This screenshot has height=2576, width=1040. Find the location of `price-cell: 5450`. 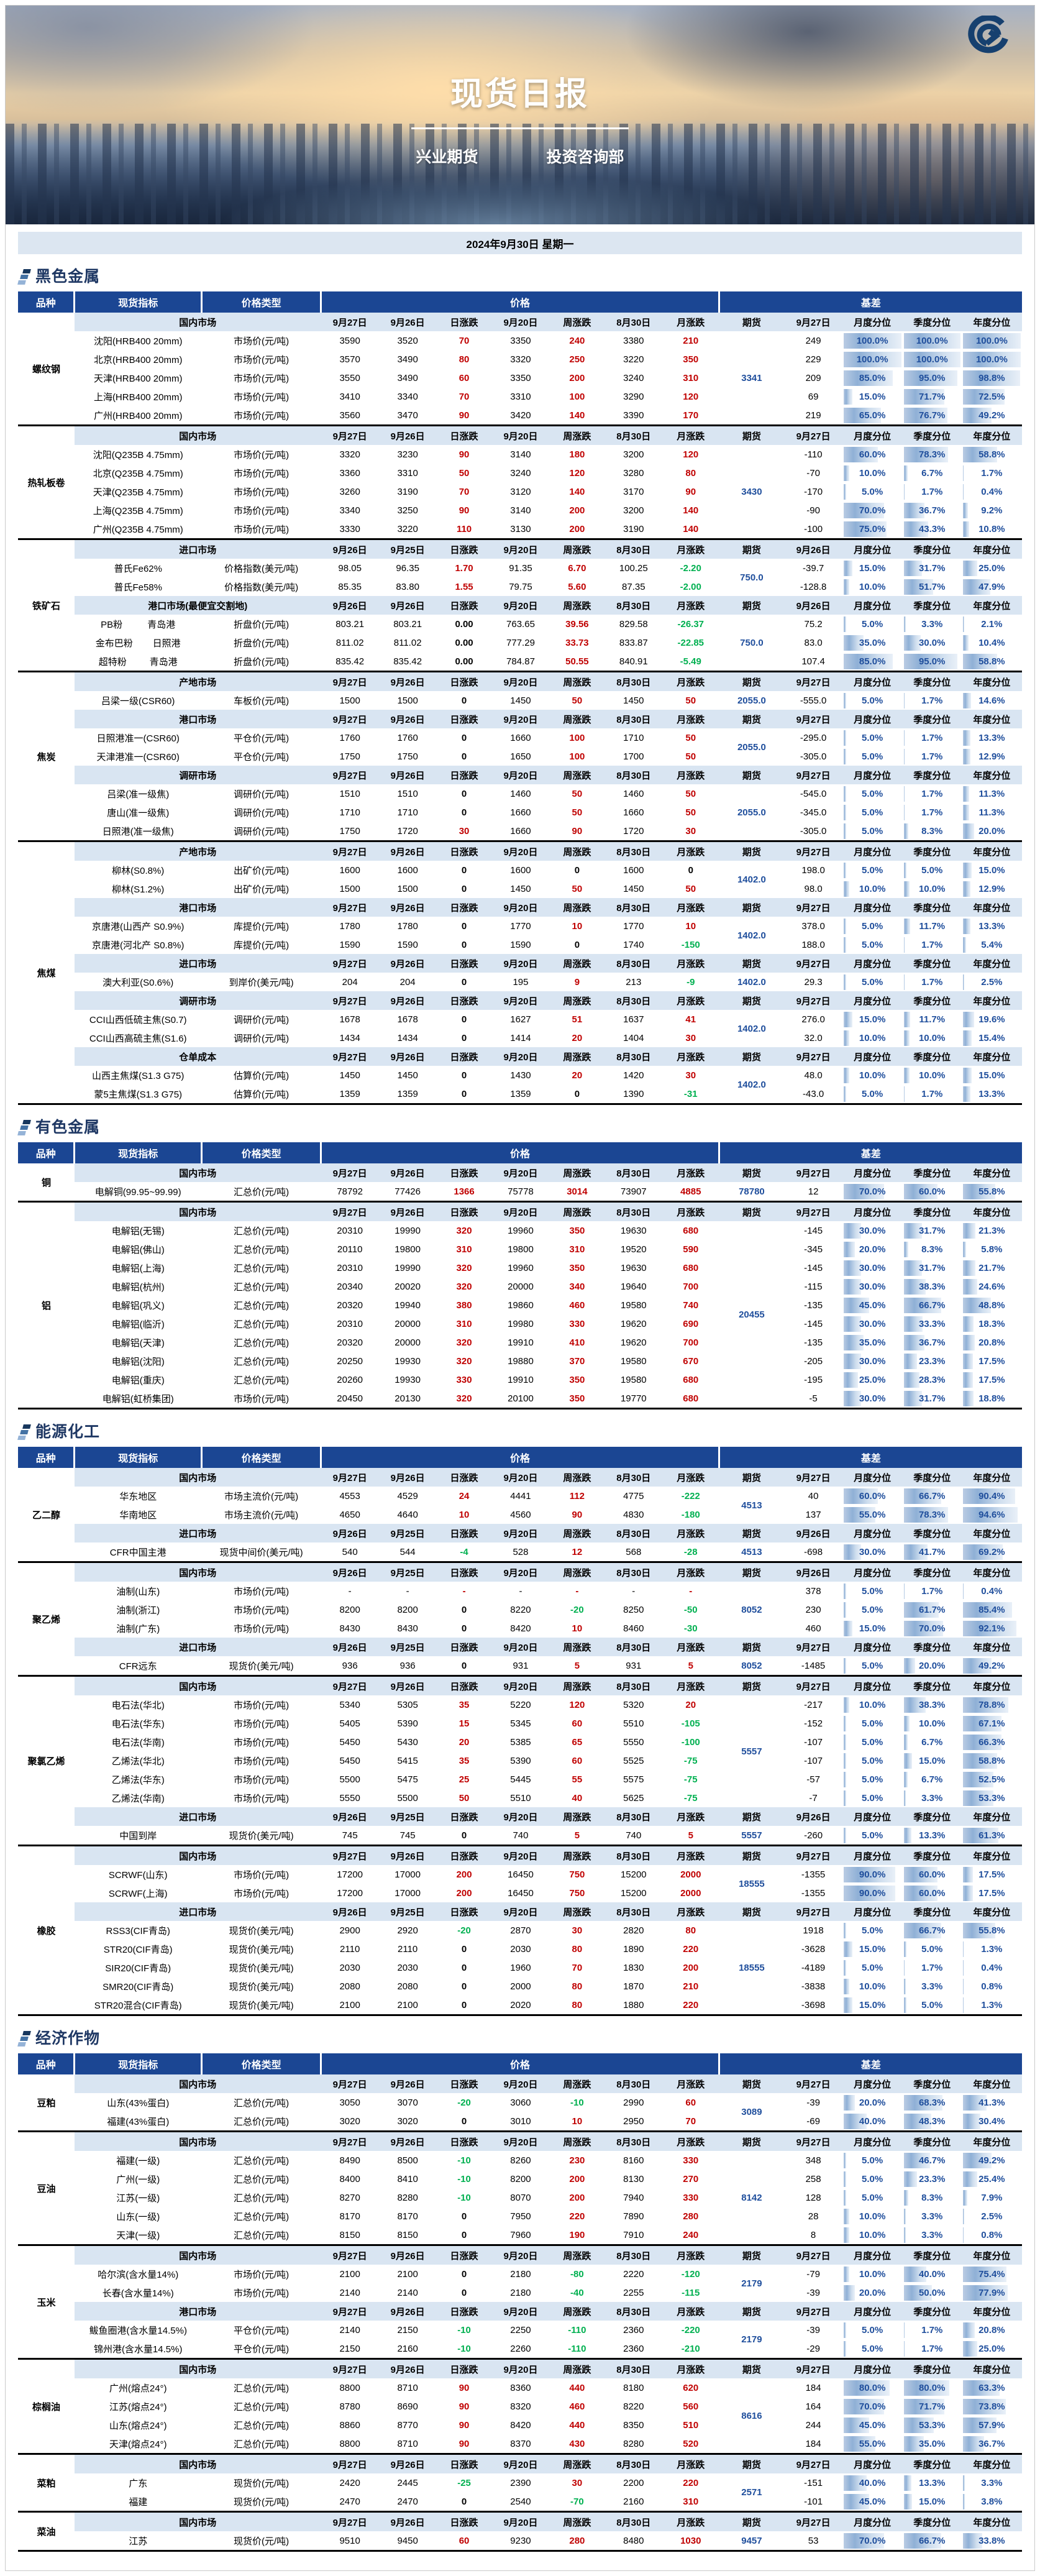

price-cell: 5450 is located at coordinates (350, 1760).